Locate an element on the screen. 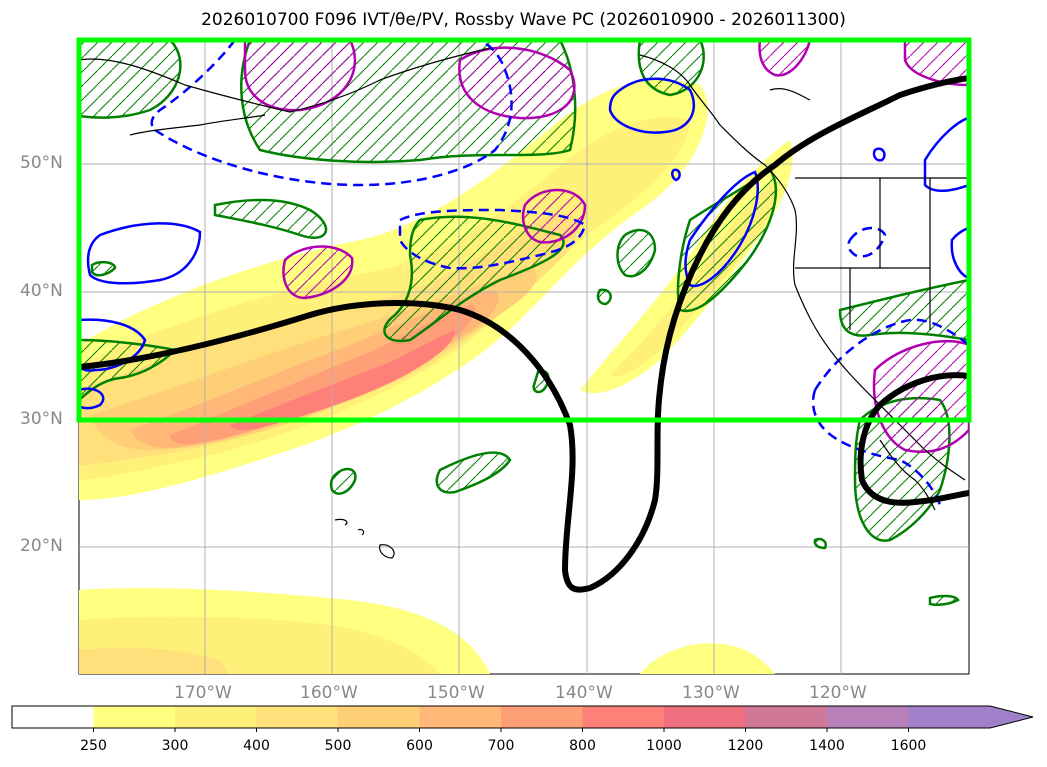 This screenshot has height=767, width=1047. lon-label-140w: 140°W is located at coordinates (584, 693).